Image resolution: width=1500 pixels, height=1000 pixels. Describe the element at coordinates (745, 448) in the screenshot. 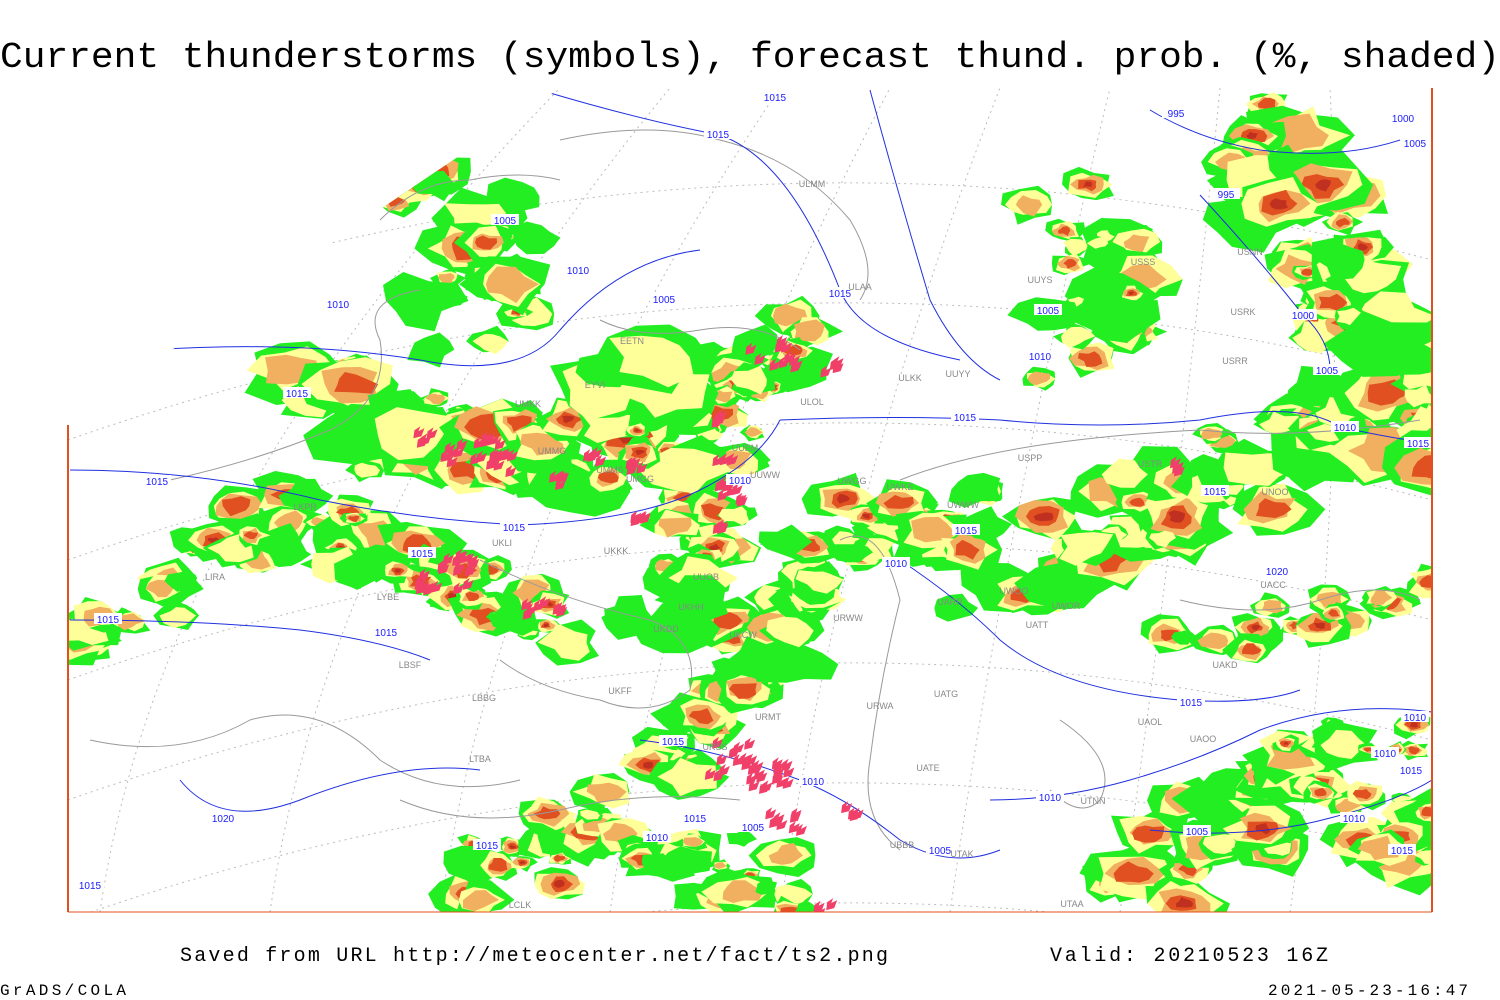

I see `station-label: UUEM` at that location.